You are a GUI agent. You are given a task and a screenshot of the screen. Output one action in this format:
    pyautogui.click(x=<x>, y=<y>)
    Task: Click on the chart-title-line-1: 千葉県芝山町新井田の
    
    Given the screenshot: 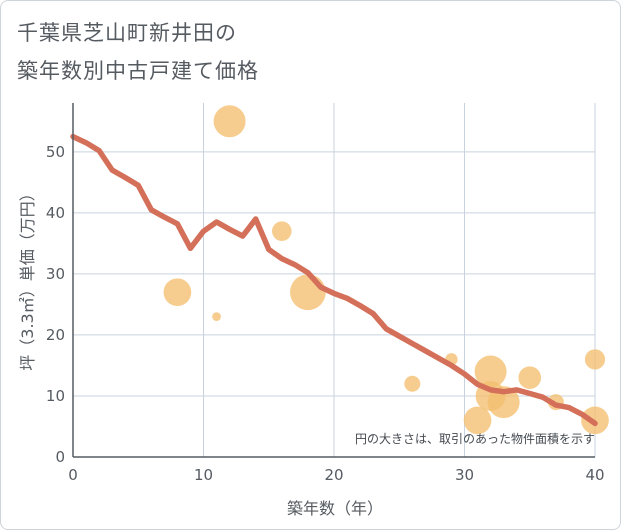 What is the action you would take?
    pyautogui.click(x=127, y=33)
    